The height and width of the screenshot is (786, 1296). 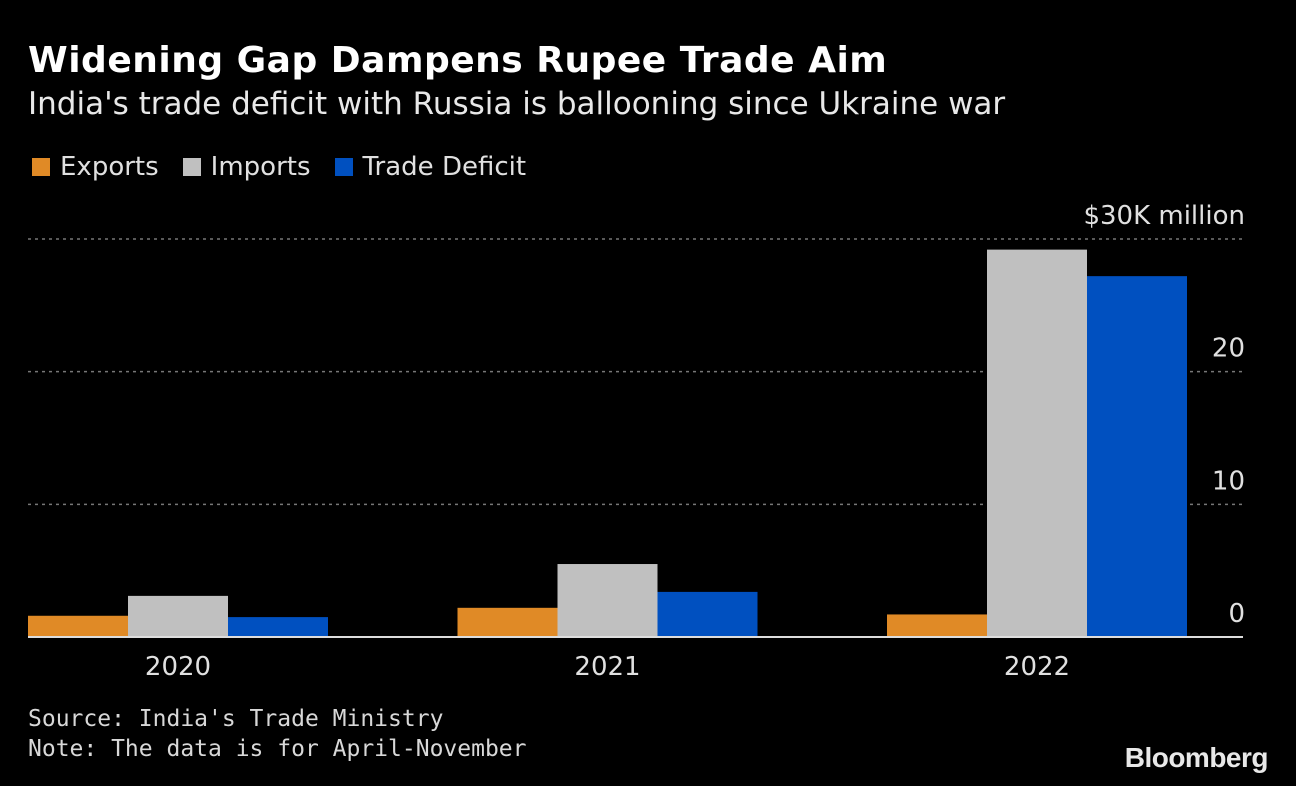 What do you see at coordinates (937, 625) in the screenshot?
I see `bar-exports-2022` at bounding box center [937, 625].